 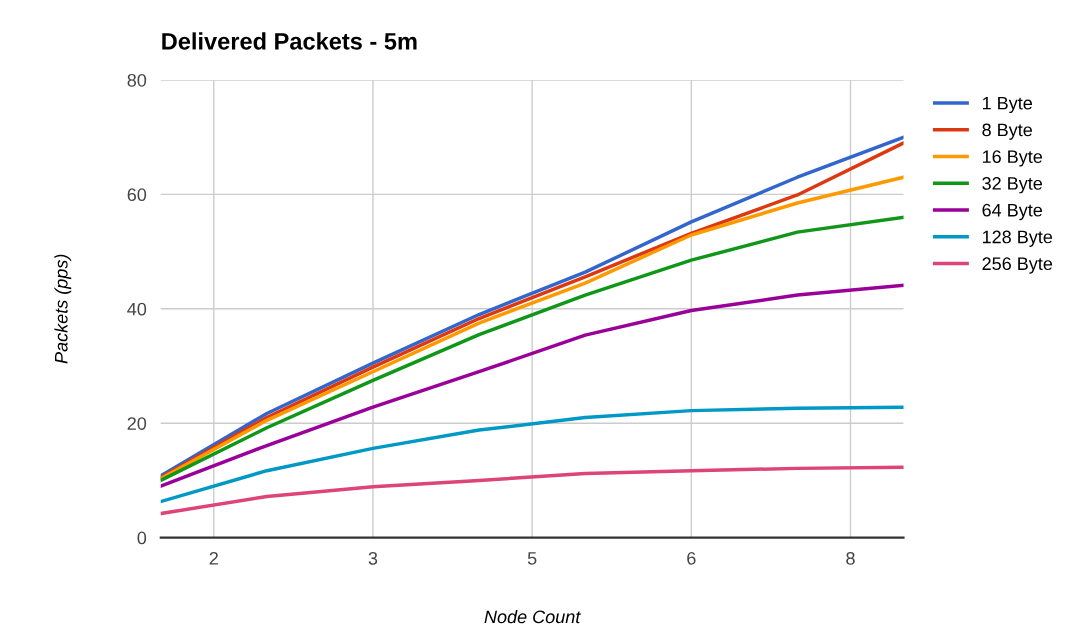 I want to click on y-tick-label: 40, so click(x=137, y=309).